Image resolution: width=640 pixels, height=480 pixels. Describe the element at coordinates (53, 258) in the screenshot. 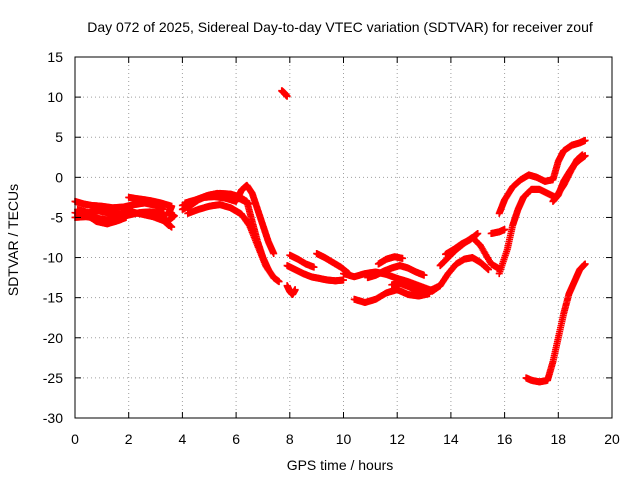

I see `y-tick-label: -10` at that location.